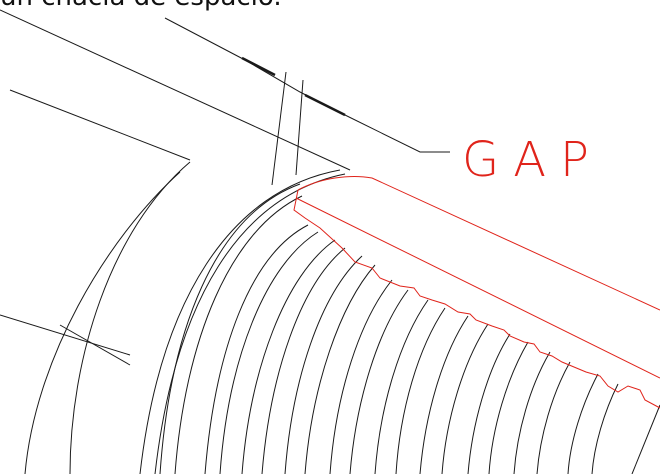 The width and height of the screenshot is (660, 474). Describe the element at coordinates (141, 5) in the screenshot. I see `caption-text: un chacla de espacio.` at that location.